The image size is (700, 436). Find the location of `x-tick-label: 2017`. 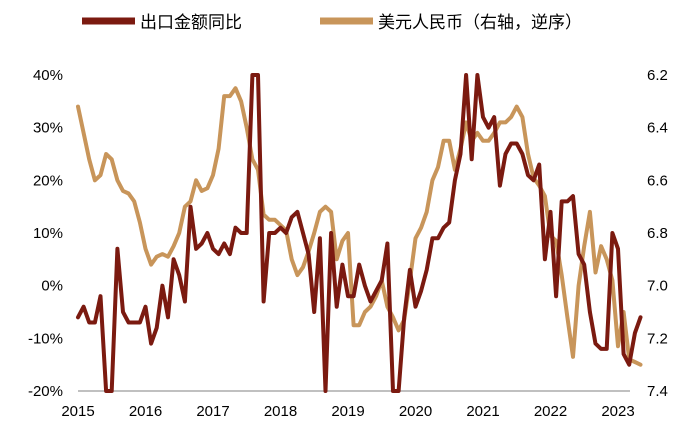

x-tick-label: 2017 is located at coordinates (212, 411).